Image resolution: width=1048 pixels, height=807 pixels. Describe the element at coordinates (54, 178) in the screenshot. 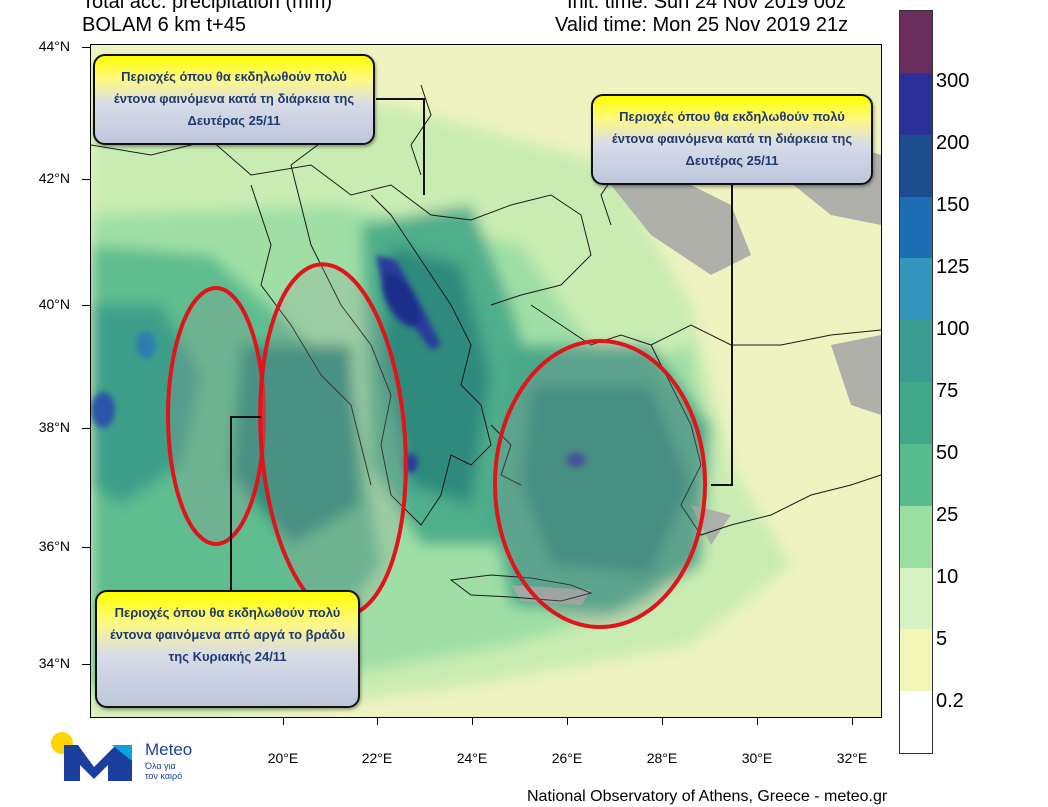

I see `lat-label-42: 42°N` at that location.